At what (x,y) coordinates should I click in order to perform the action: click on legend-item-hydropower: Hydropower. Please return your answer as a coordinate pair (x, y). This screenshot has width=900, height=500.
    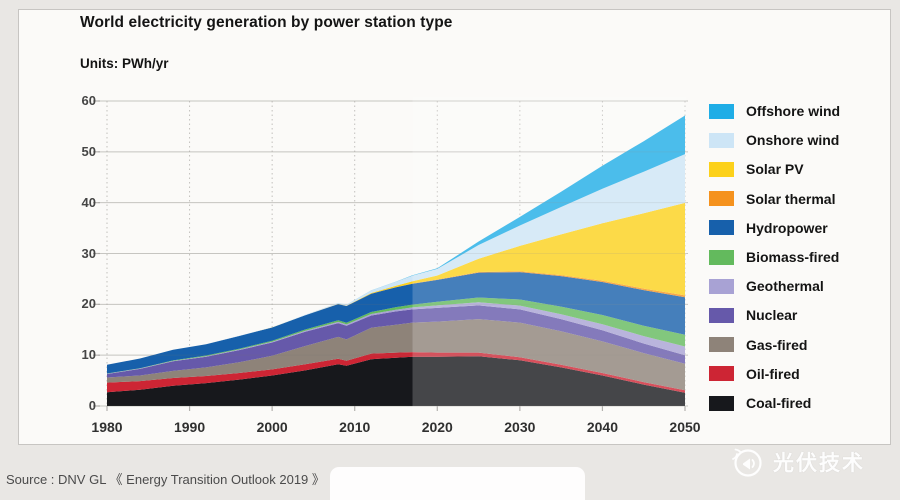
    Looking at the image, I should click on (768, 228).